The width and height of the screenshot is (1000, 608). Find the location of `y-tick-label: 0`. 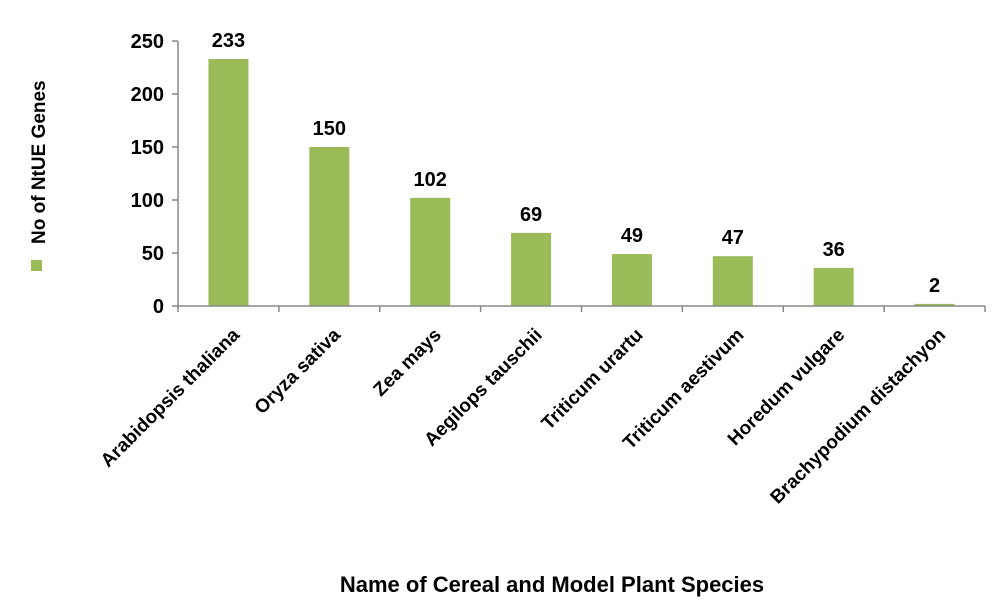

y-tick-label: 0 is located at coordinates (158, 307).